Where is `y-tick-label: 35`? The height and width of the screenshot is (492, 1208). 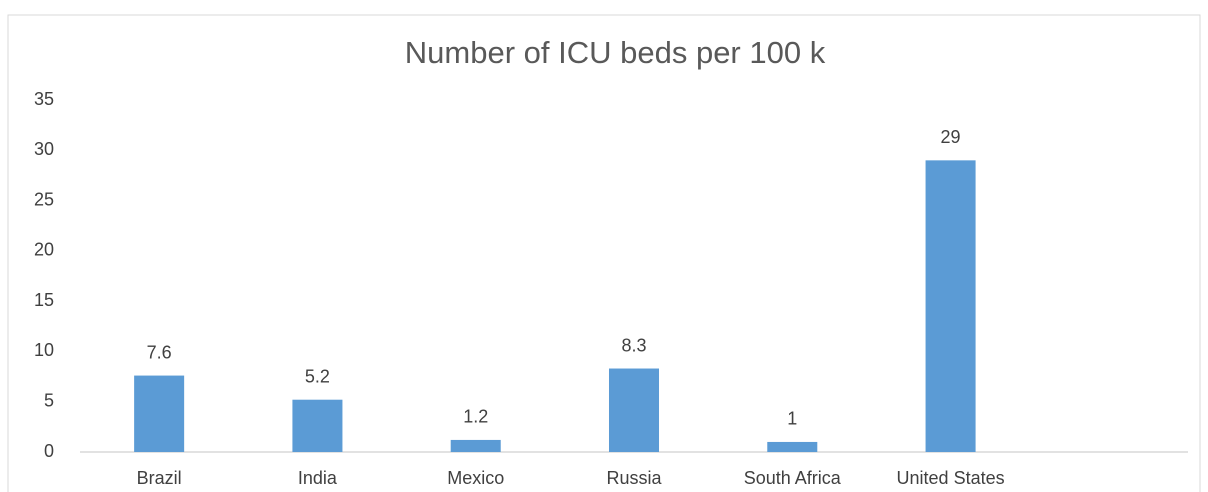
y-tick-label: 35 is located at coordinates (44, 99).